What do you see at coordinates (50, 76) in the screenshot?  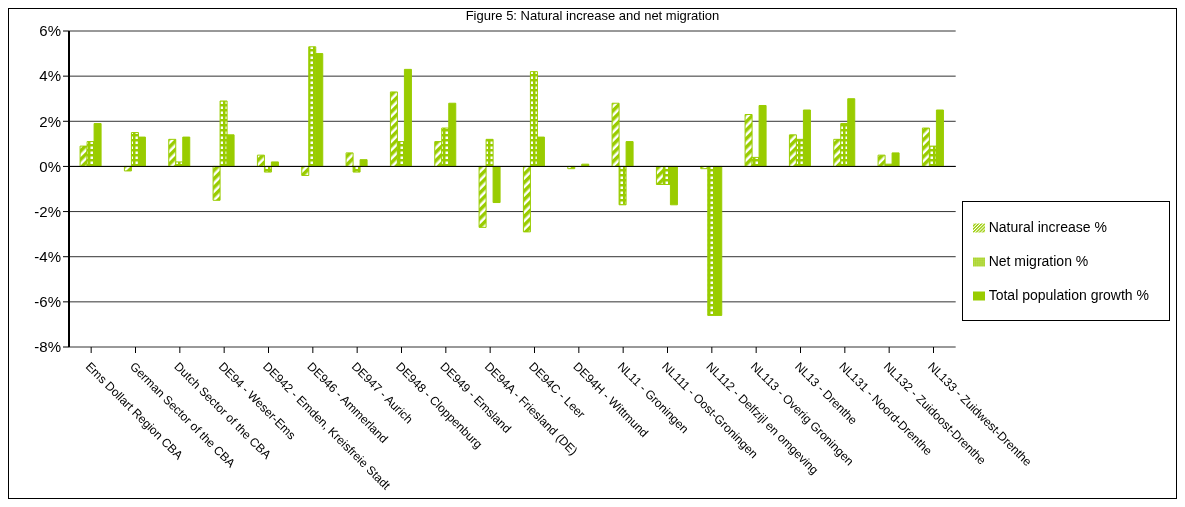 I see `y-tick-label: 4%` at bounding box center [50, 76].